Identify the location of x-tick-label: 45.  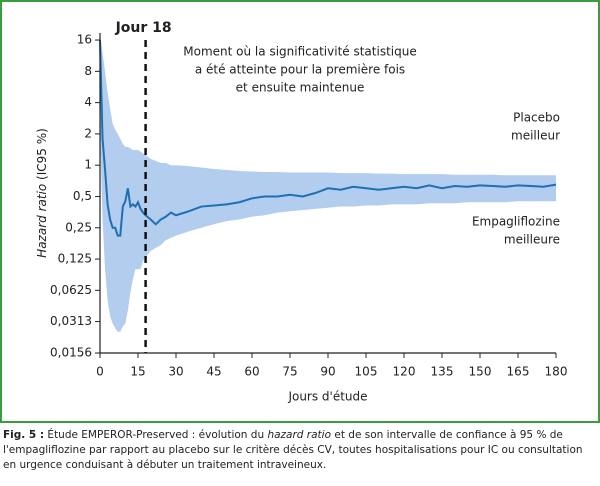
(213, 372).